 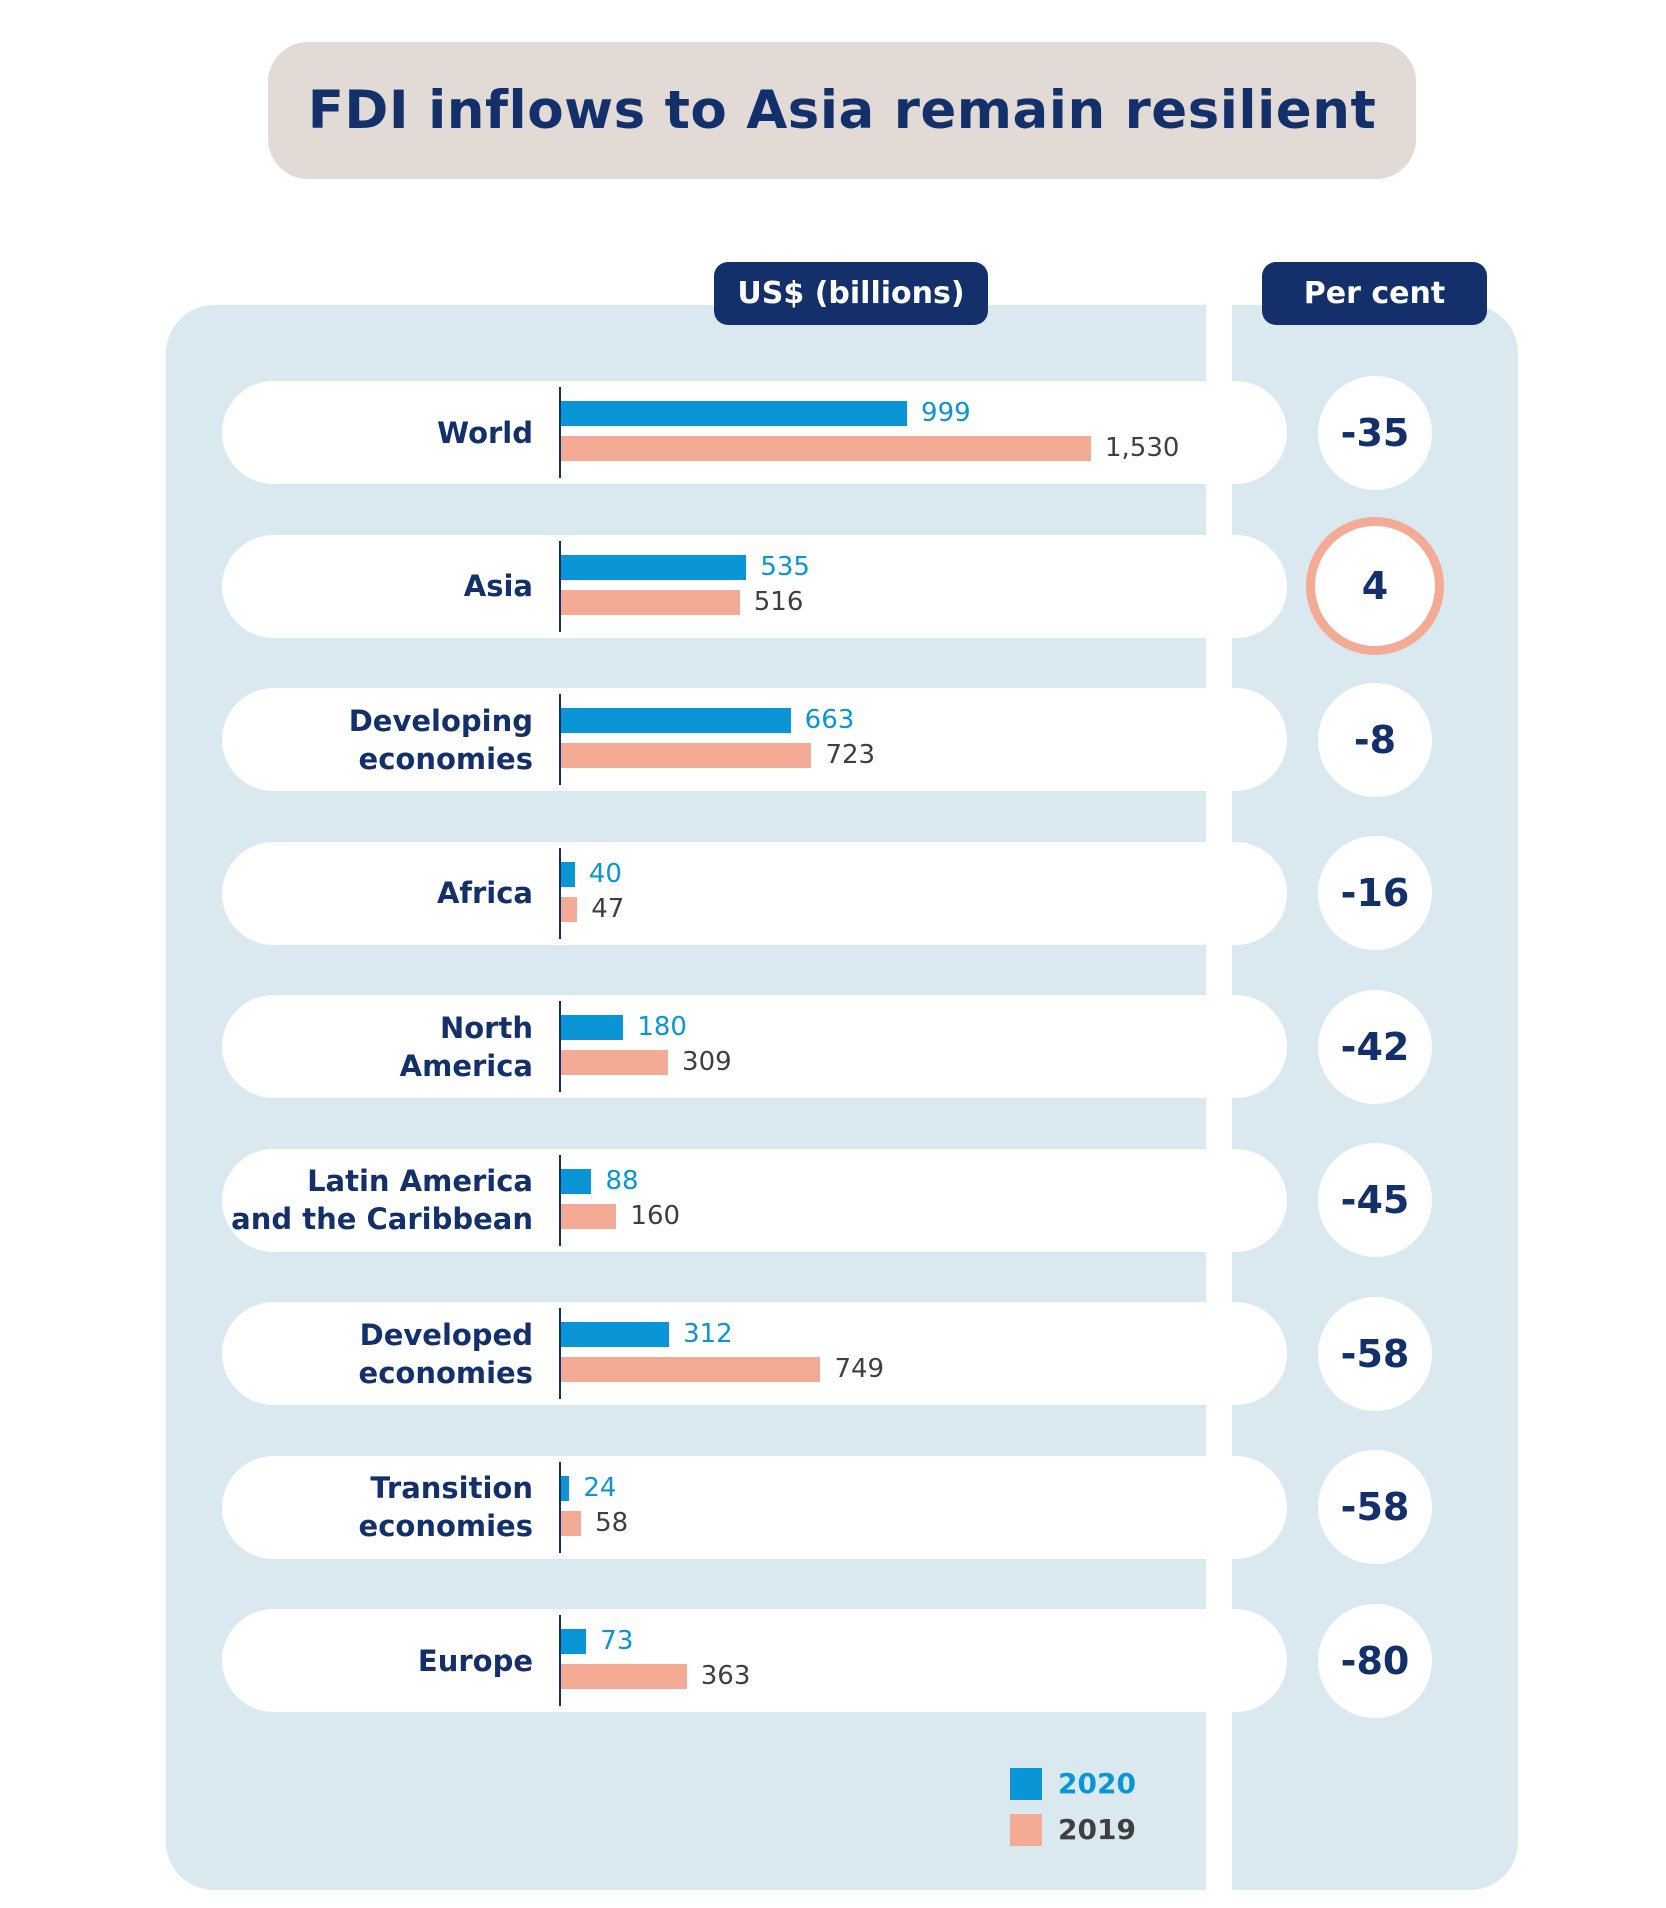 What do you see at coordinates (859, 1369) in the screenshot?
I see `value-label-2019: 749` at bounding box center [859, 1369].